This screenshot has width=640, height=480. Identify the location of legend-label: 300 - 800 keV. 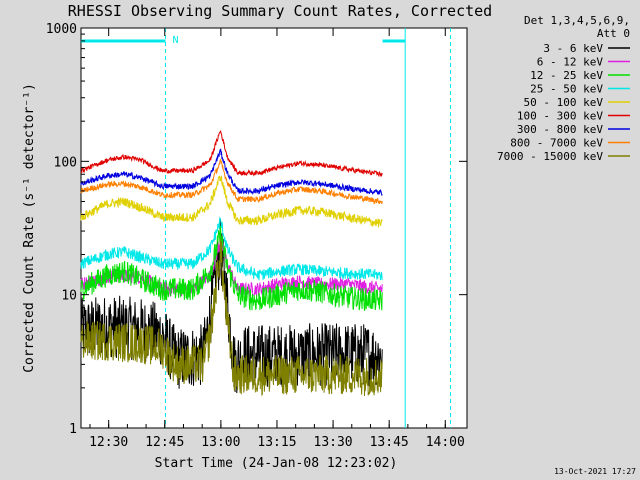
(560, 129).